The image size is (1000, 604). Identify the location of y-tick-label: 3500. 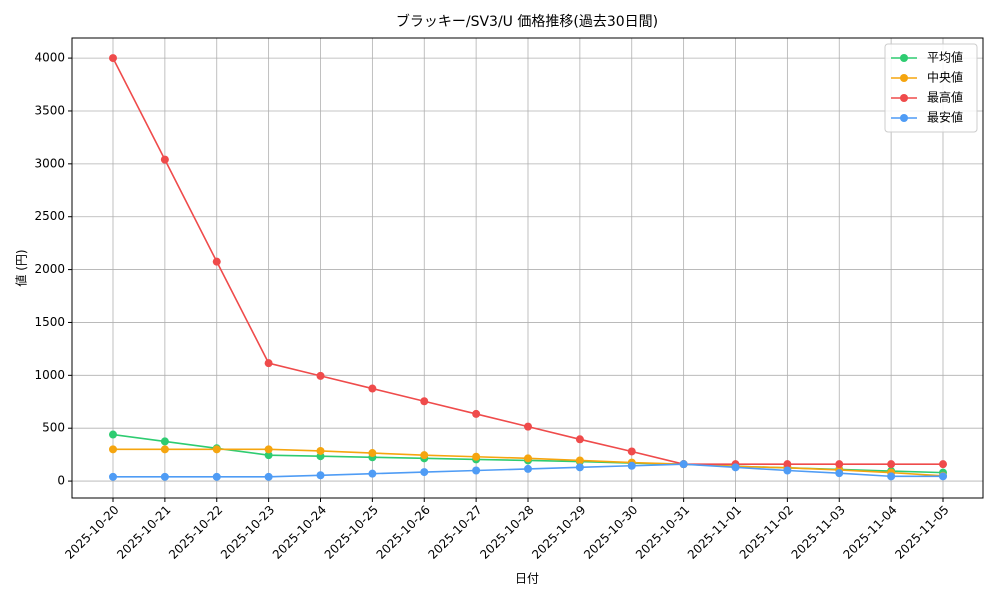
(49, 110).